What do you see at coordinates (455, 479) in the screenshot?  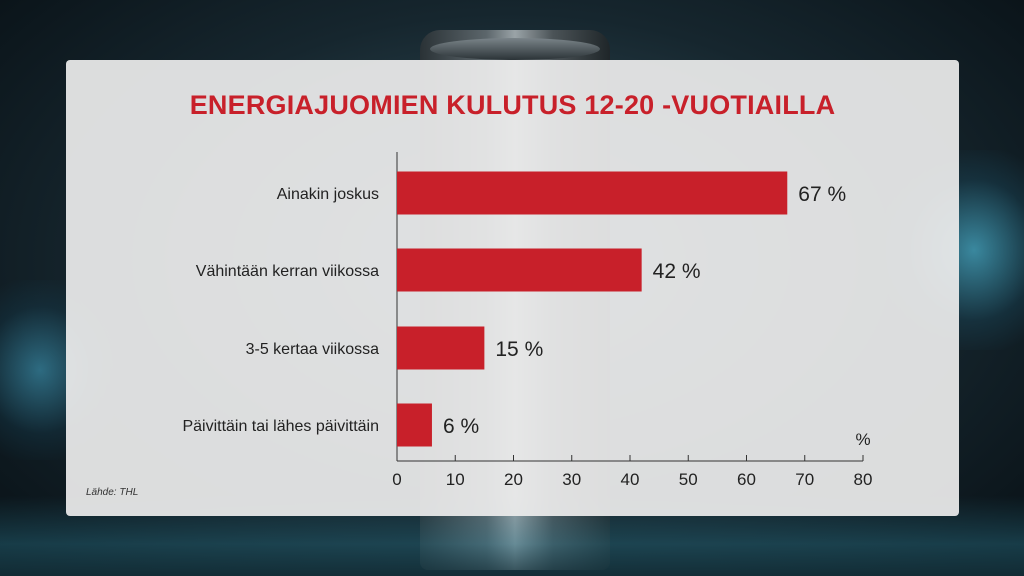 I see `x-tick-label: 10` at bounding box center [455, 479].